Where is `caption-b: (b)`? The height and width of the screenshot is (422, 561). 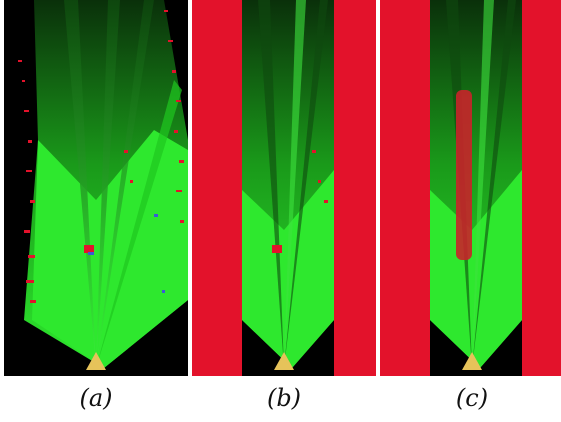 caption-b: (b) is located at coordinates (284, 398).